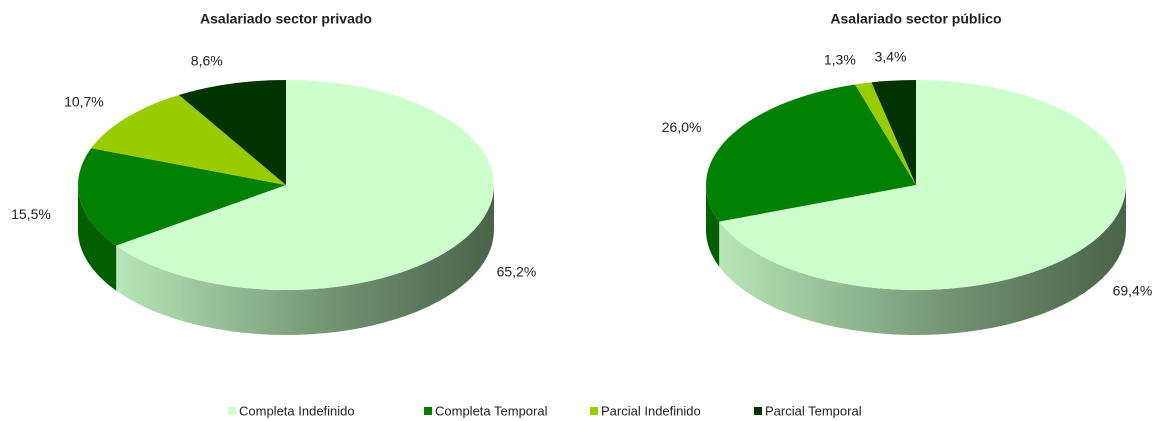 The height and width of the screenshot is (421, 1159). I want to click on chart-title: Asalariado sector privado, so click(286, 19).